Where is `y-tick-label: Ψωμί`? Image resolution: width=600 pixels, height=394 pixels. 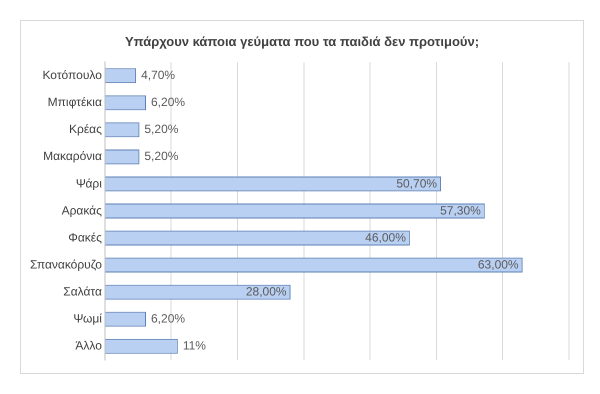
y-tick-label: Ψωμί is located at coordinates (87, 319).